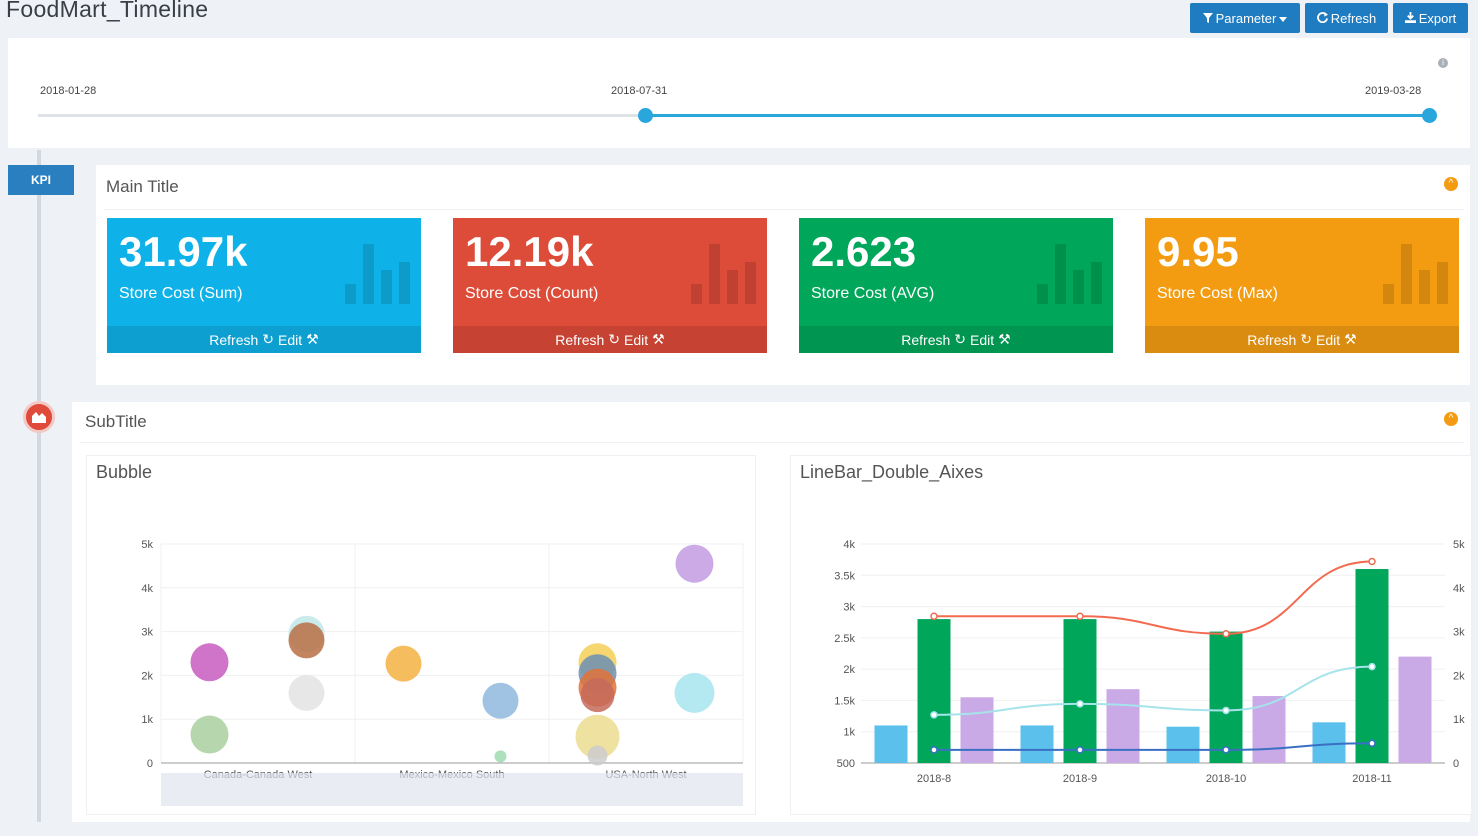  I want to click on x-tick-label: 2018-10, so click(1226, 779).